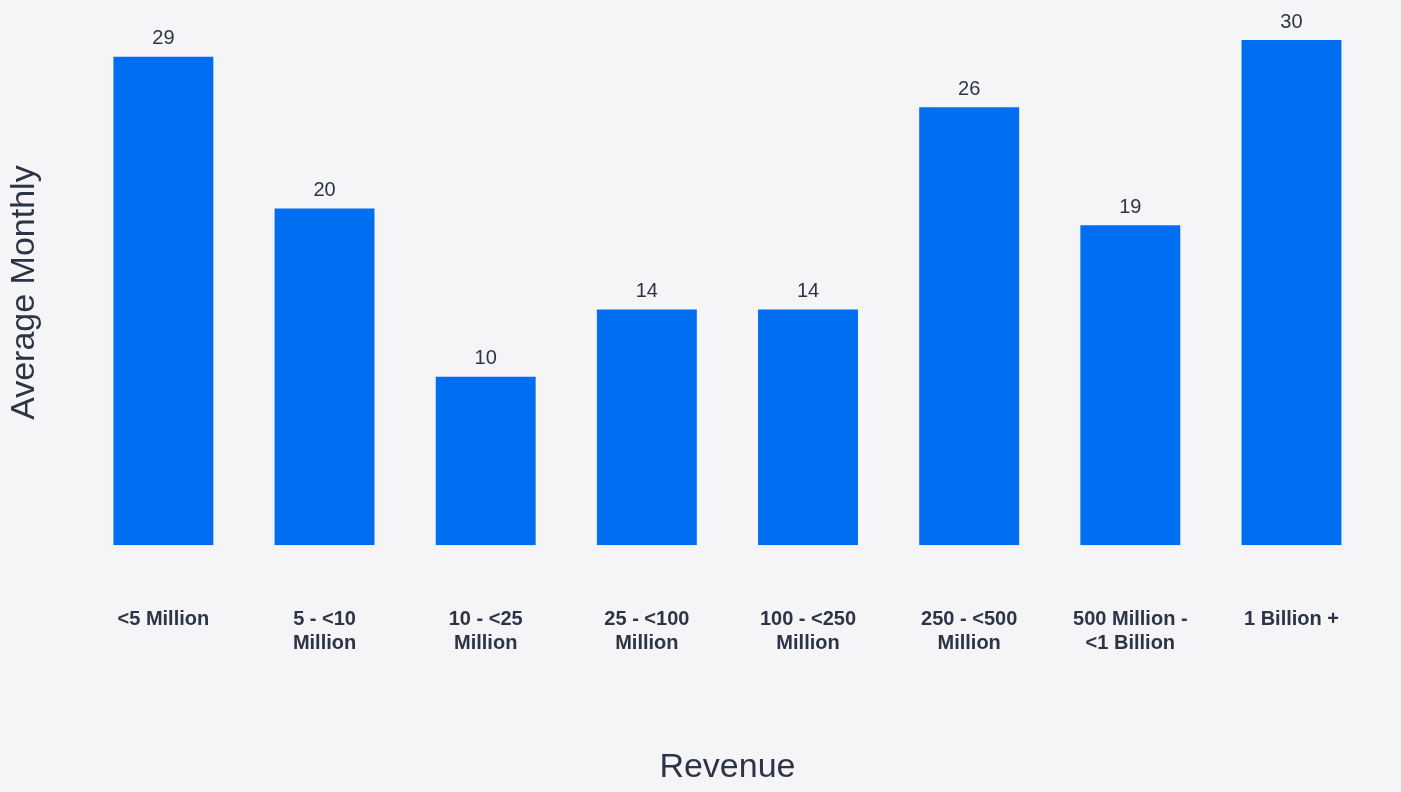  Describe the element at coordinates (1130, 629) in the screenshot. I see `x-tick-label: 500 Million - <1 Billion` at that location.